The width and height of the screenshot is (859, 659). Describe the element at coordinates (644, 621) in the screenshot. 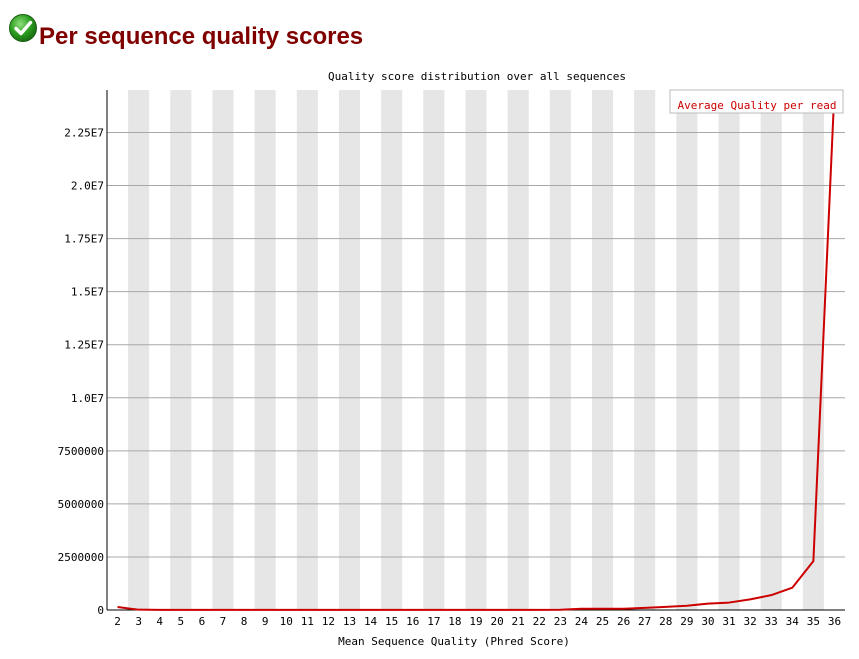

I see `x-tick-label: 27` at that location.